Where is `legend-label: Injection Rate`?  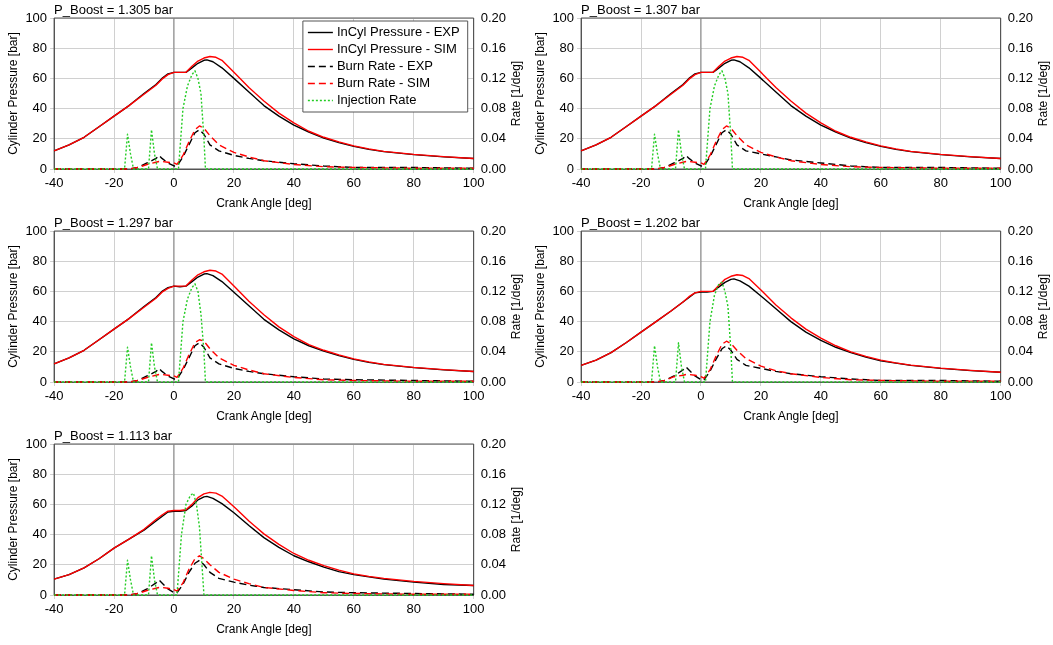
legend-label: Injection Rate is located at coordinates (376, 100).